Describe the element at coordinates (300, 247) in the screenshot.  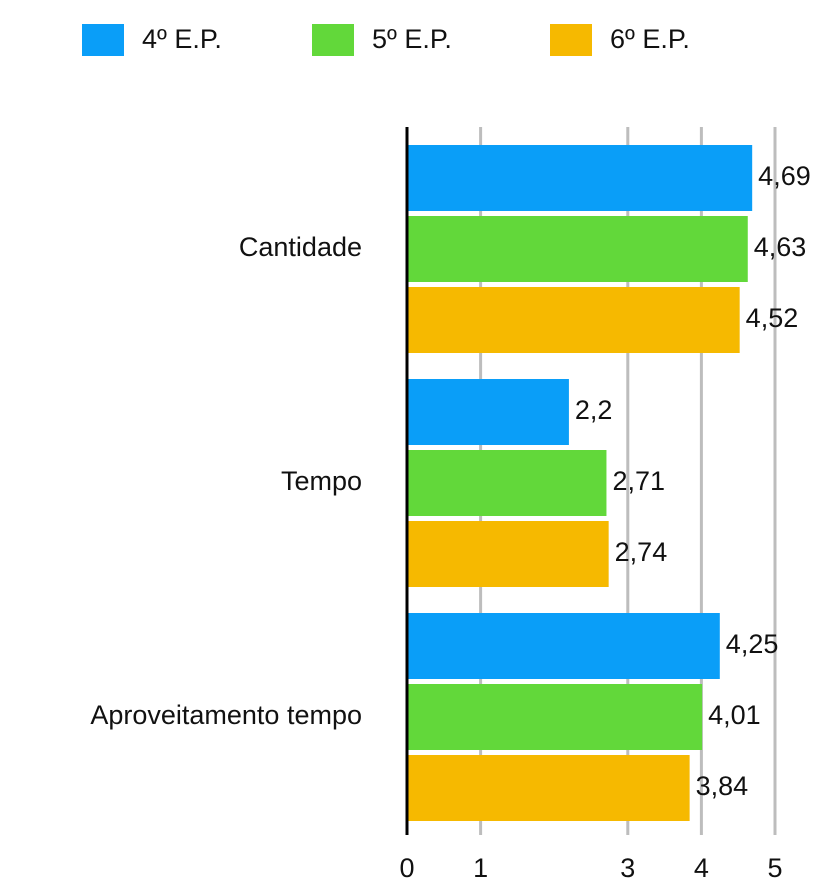
I see `category-label: Cantidade` at that location.